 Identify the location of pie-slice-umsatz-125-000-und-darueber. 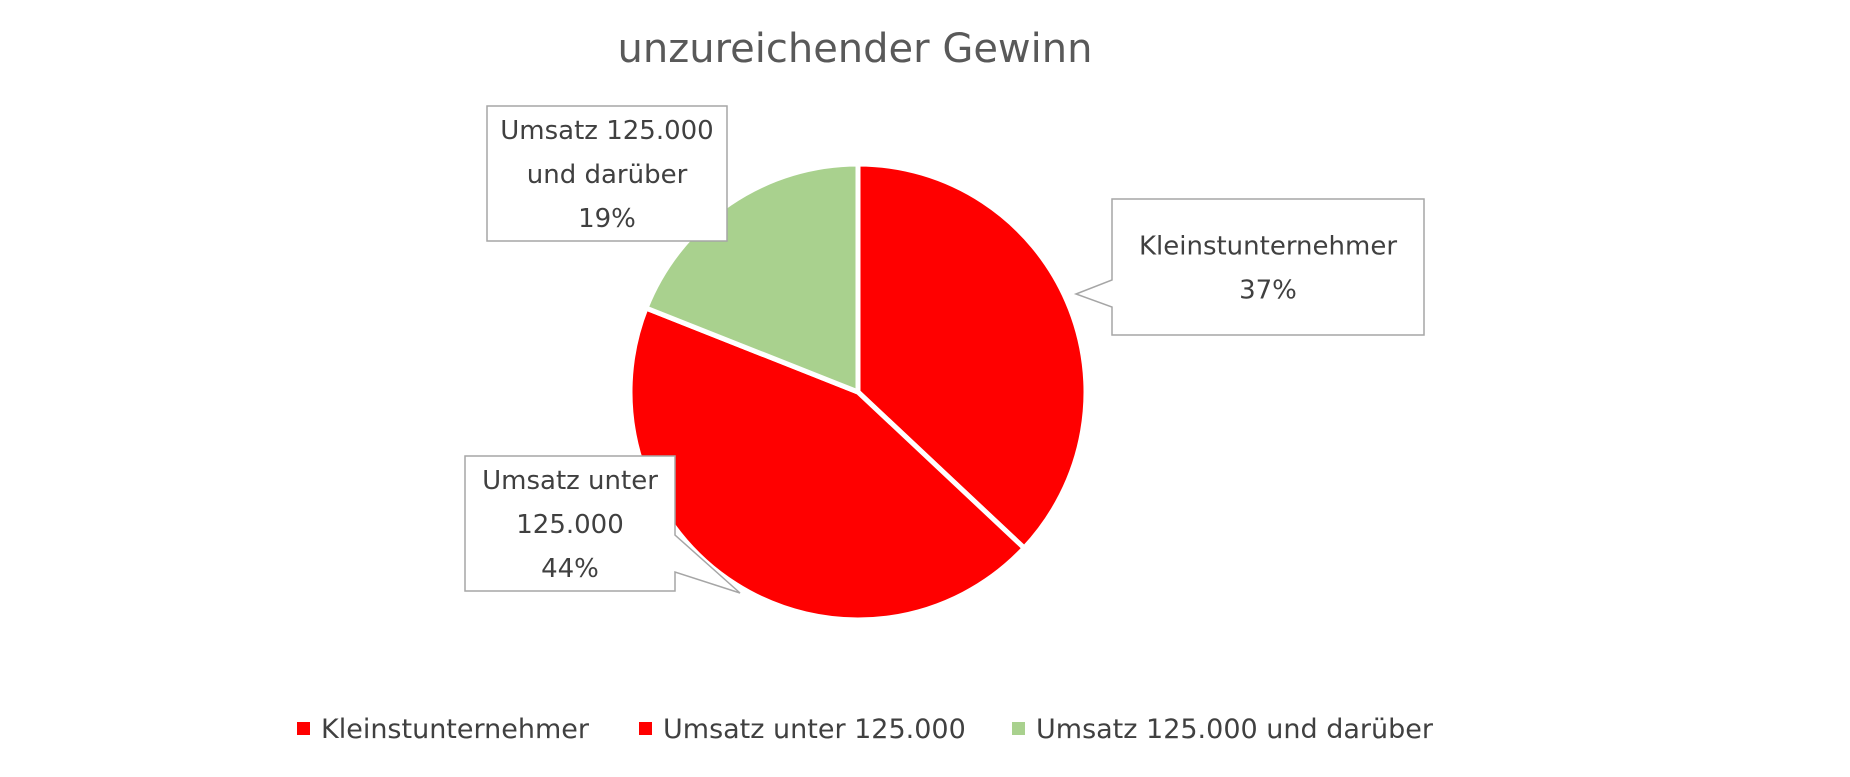
(752, 278).